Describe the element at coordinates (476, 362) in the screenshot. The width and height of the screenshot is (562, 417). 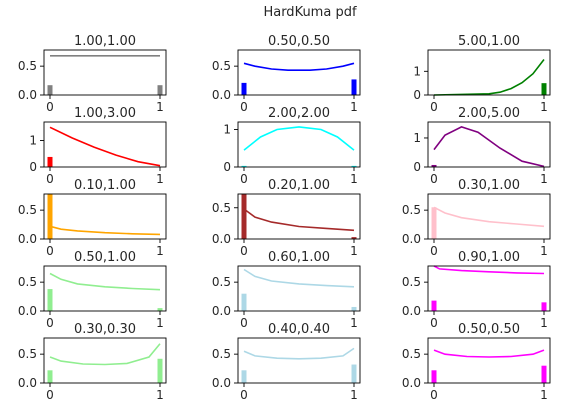
I see `panel-15: 0.50,0.50 0.0 0.5 0 1` at that location.